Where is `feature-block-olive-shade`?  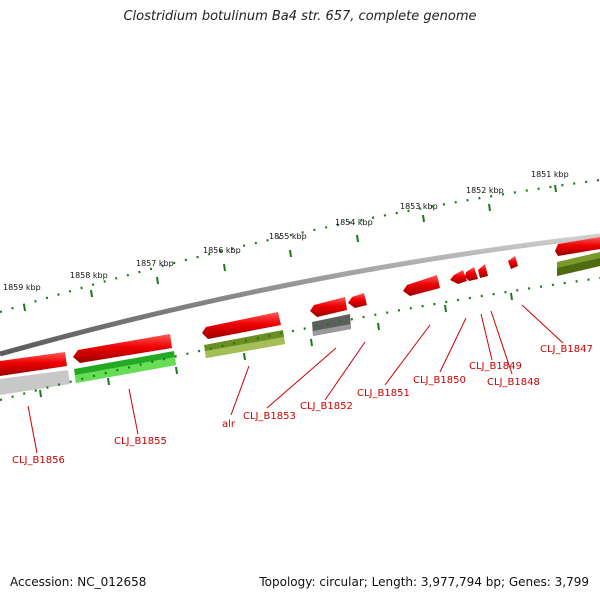 feature-block-olive-shade is located at coordinates (245, 347).